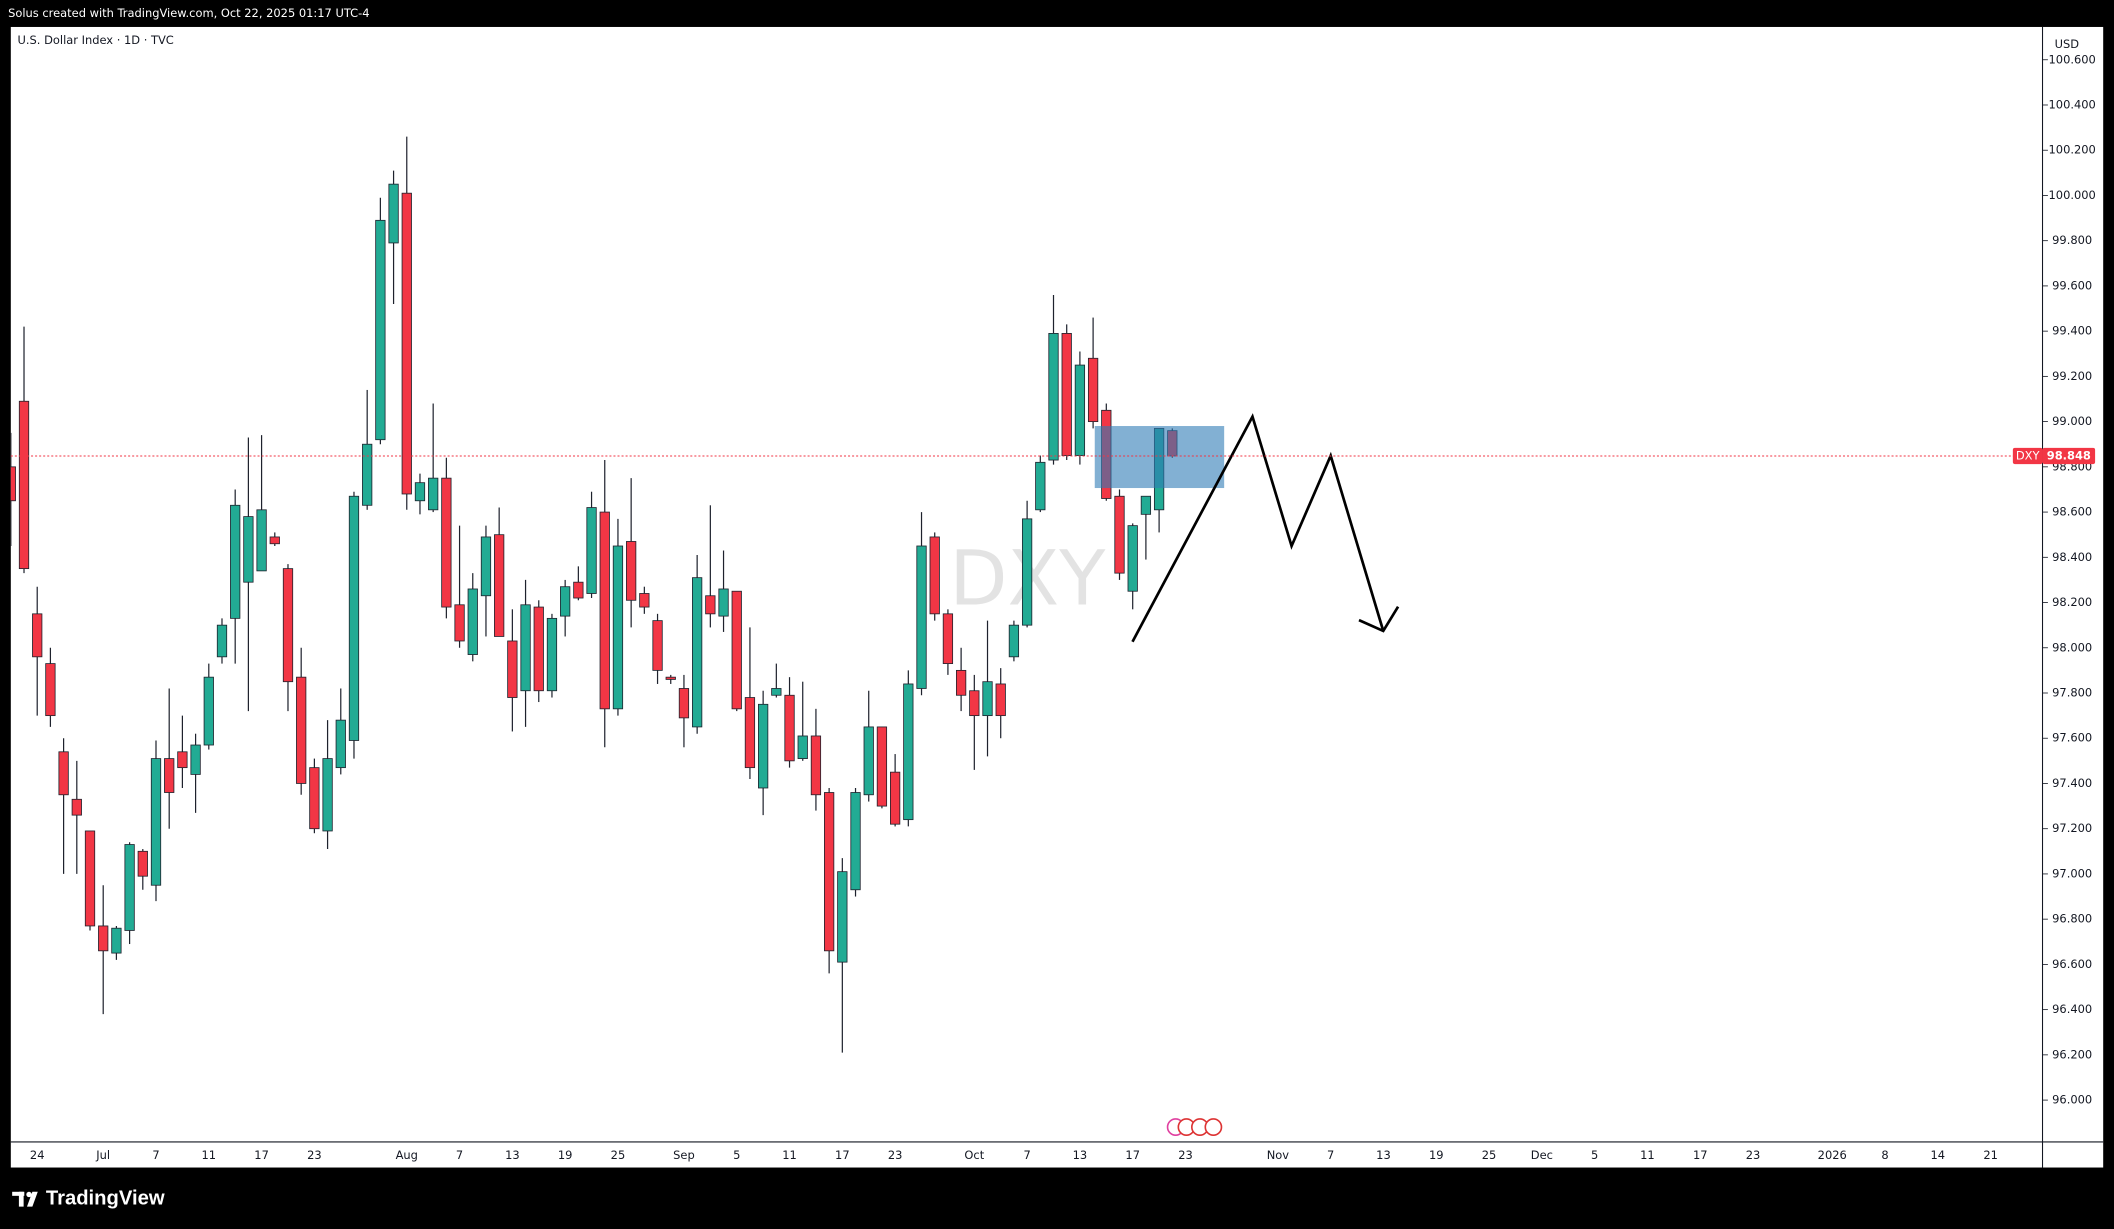 This screenshot has height=1229, width=2114. I want to click on event-icons, so click(1194, 1127).